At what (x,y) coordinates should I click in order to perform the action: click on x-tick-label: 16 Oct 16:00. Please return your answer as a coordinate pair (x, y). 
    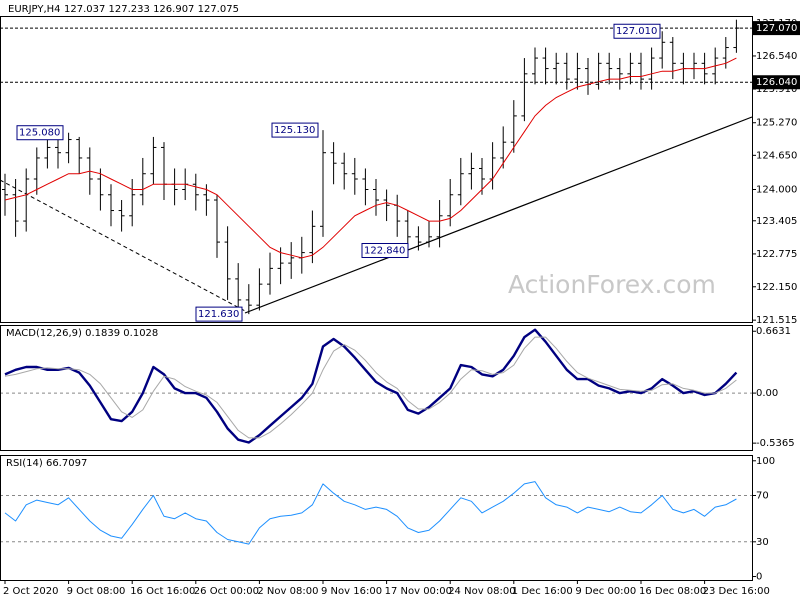
    Looking at the image, I should click on (162, 591).